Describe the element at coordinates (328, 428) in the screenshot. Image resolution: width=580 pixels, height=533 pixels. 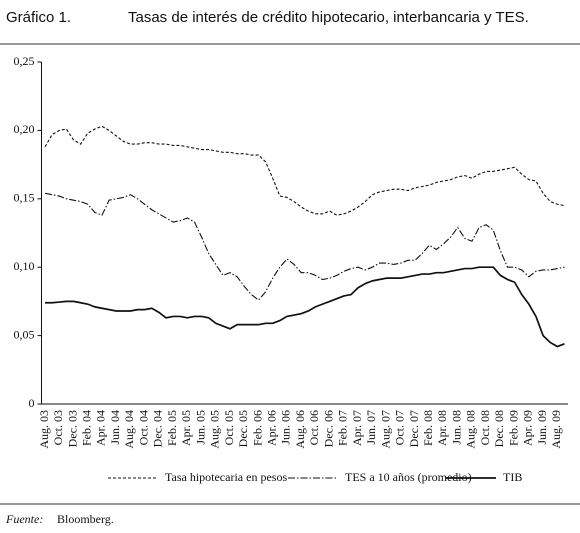
I see `x-tick-label: Dec. 06` at that location.